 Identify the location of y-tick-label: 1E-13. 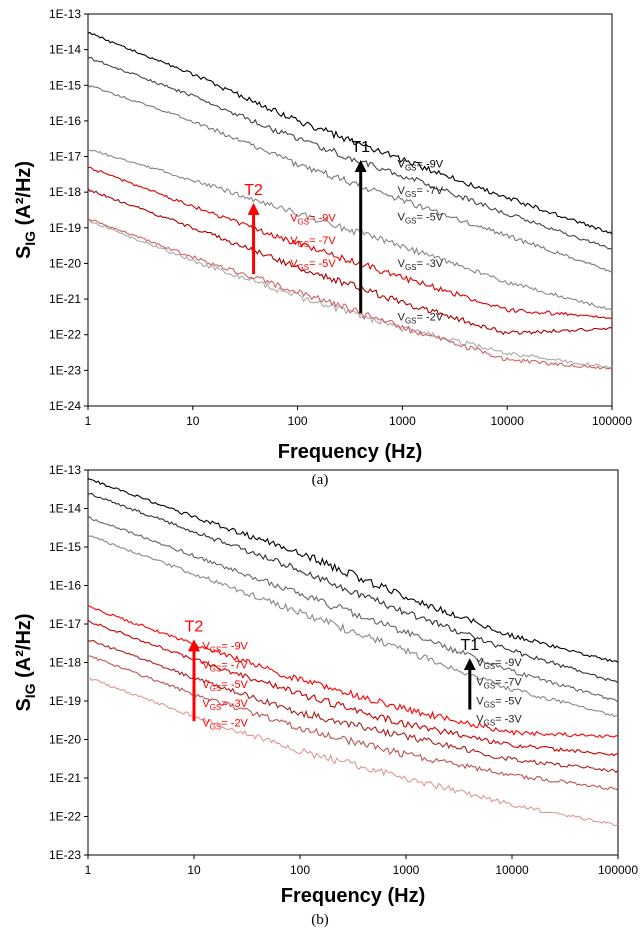
(65, 470).